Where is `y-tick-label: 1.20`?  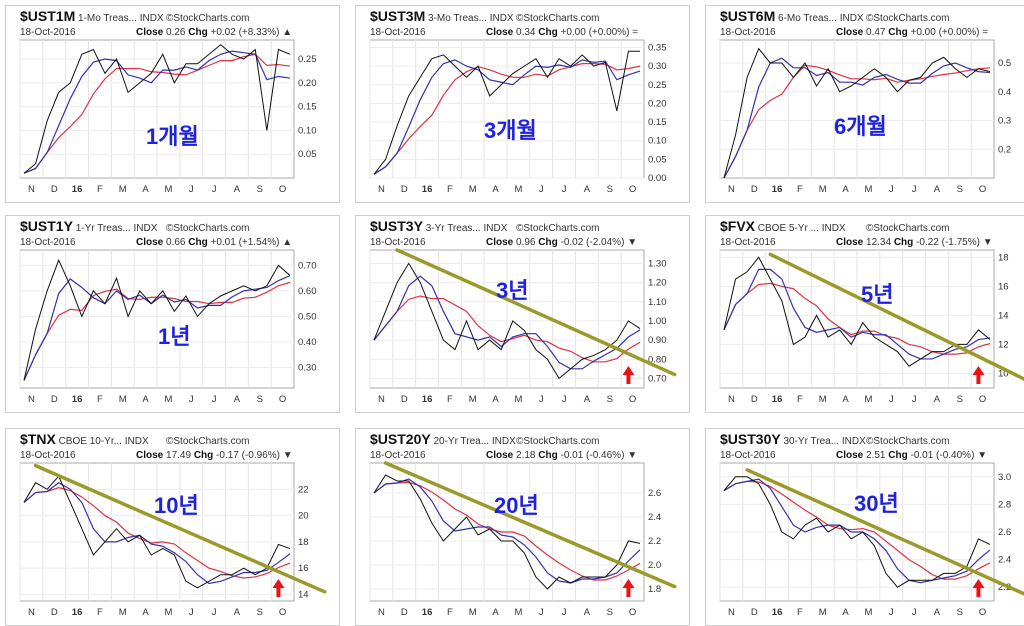
y-tick-label: 1.20 is located at coordinates (657, 283).